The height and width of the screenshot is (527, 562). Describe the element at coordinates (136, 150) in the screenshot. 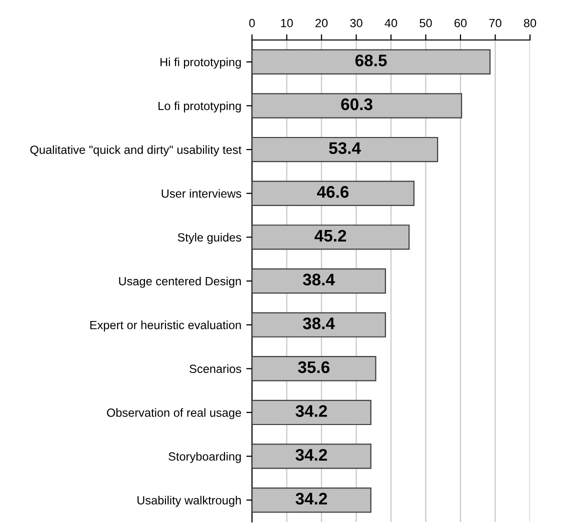

I see `y-tick-label: Qualitative "quick and dirty" usability test` at that location.